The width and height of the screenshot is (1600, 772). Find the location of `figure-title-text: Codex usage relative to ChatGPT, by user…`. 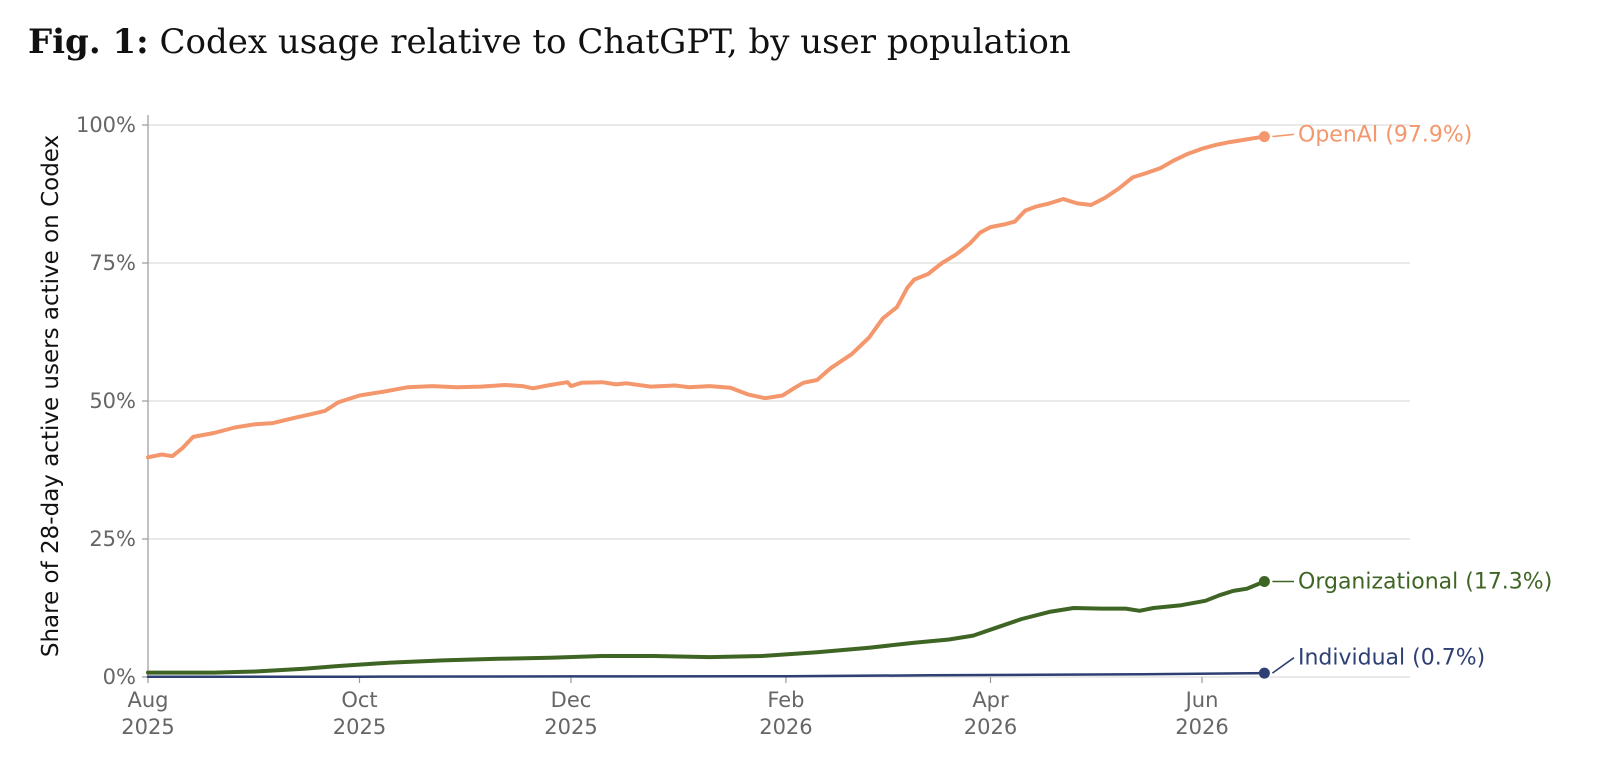

figure-title-text: Codex usage relative to ChatGPT, by user… is located at coordinates (615, 42).